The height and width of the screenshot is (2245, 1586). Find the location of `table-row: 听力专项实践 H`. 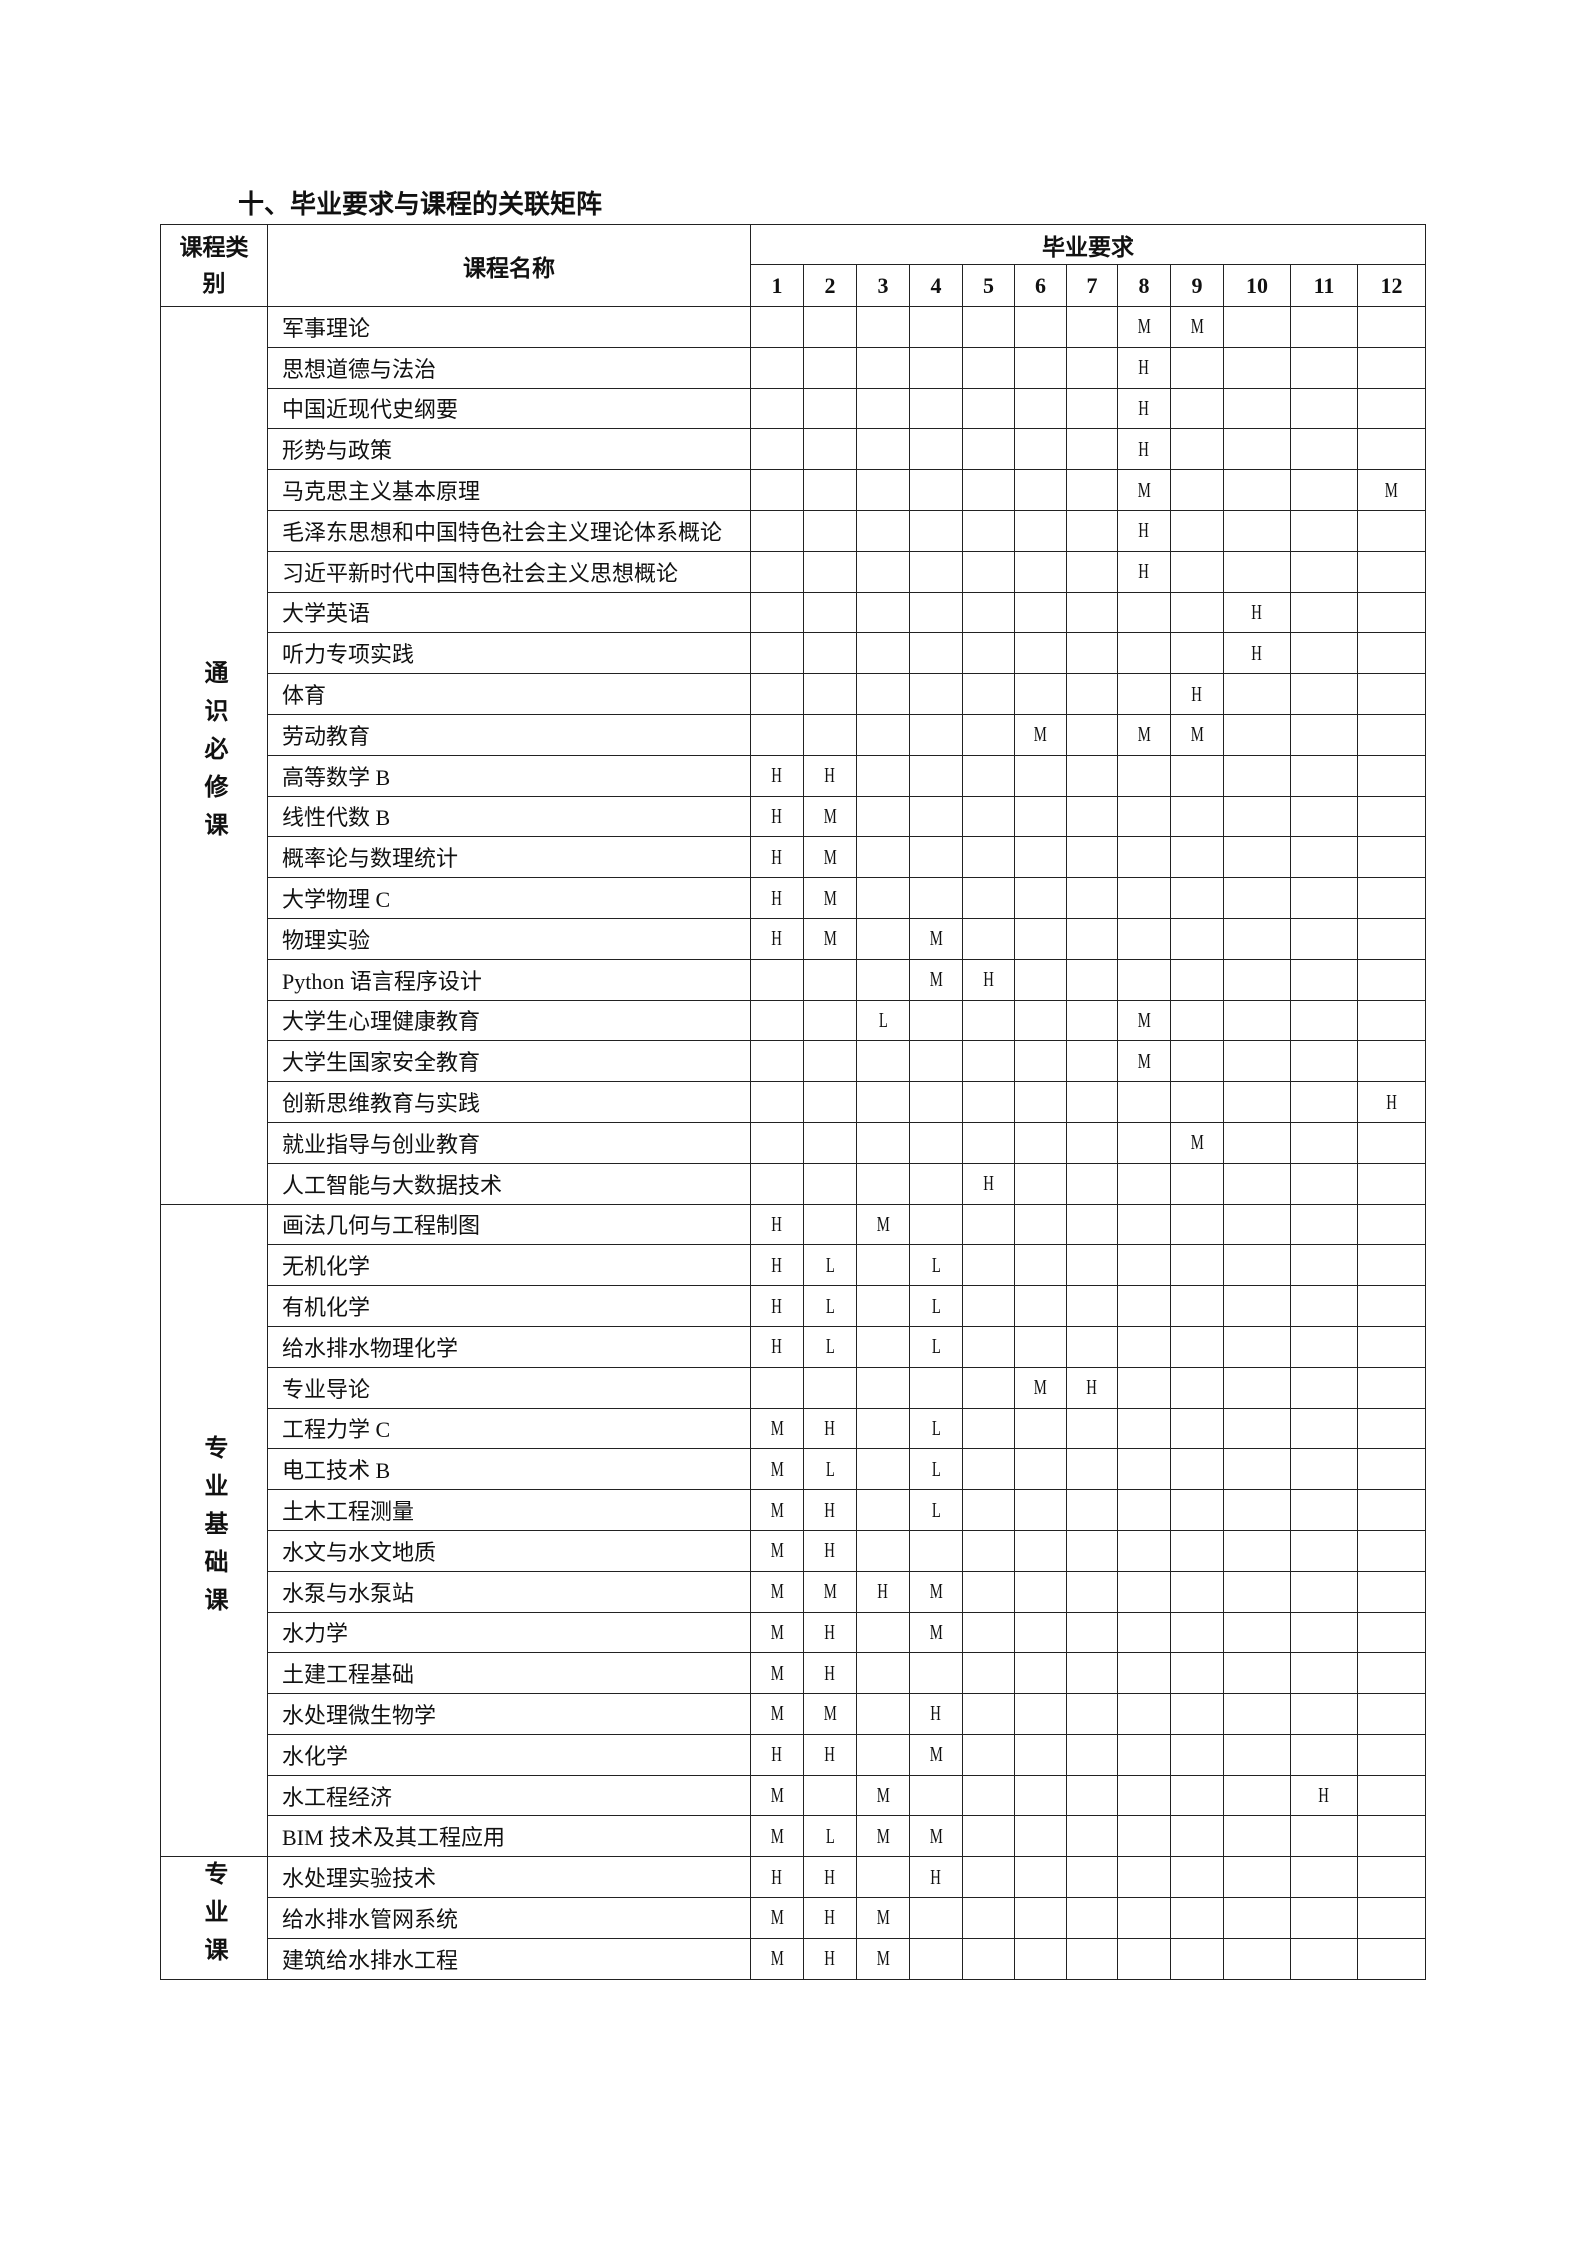

table-row: 听力专项实践 H is located at coordinates (793, 653).